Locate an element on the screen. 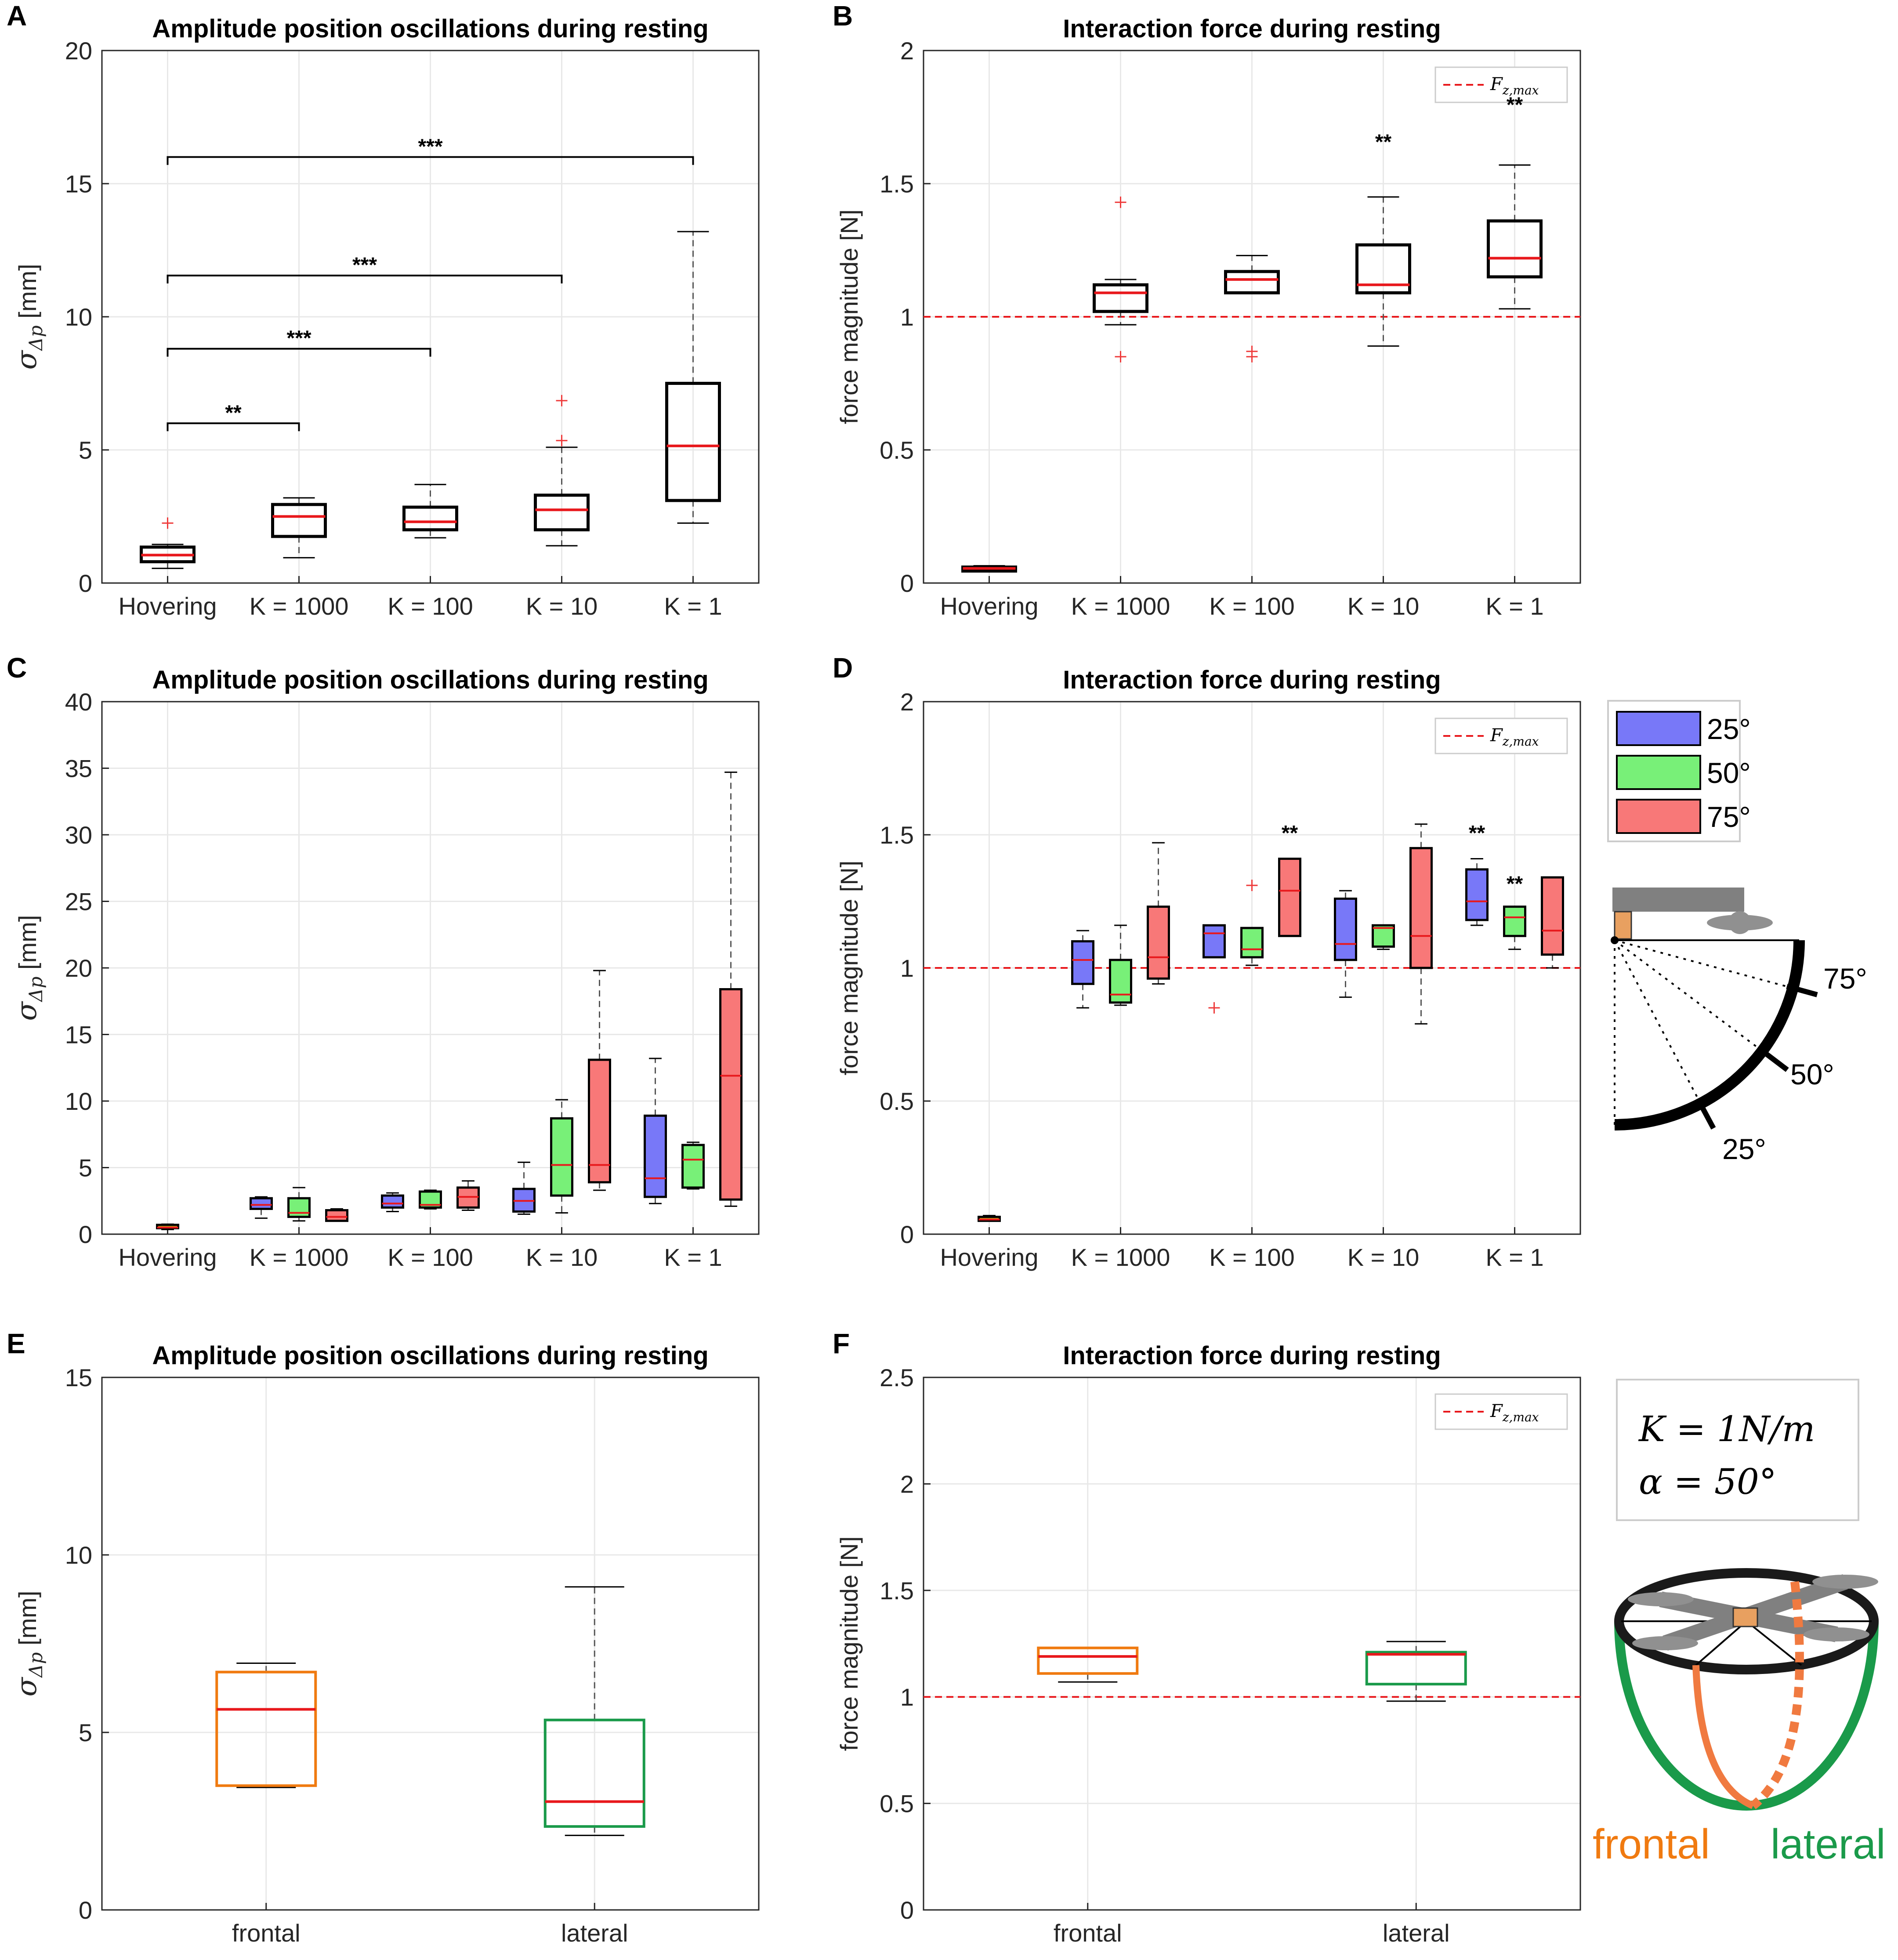  y-tick-label: 1.5 is located at coordinates (897, 835).